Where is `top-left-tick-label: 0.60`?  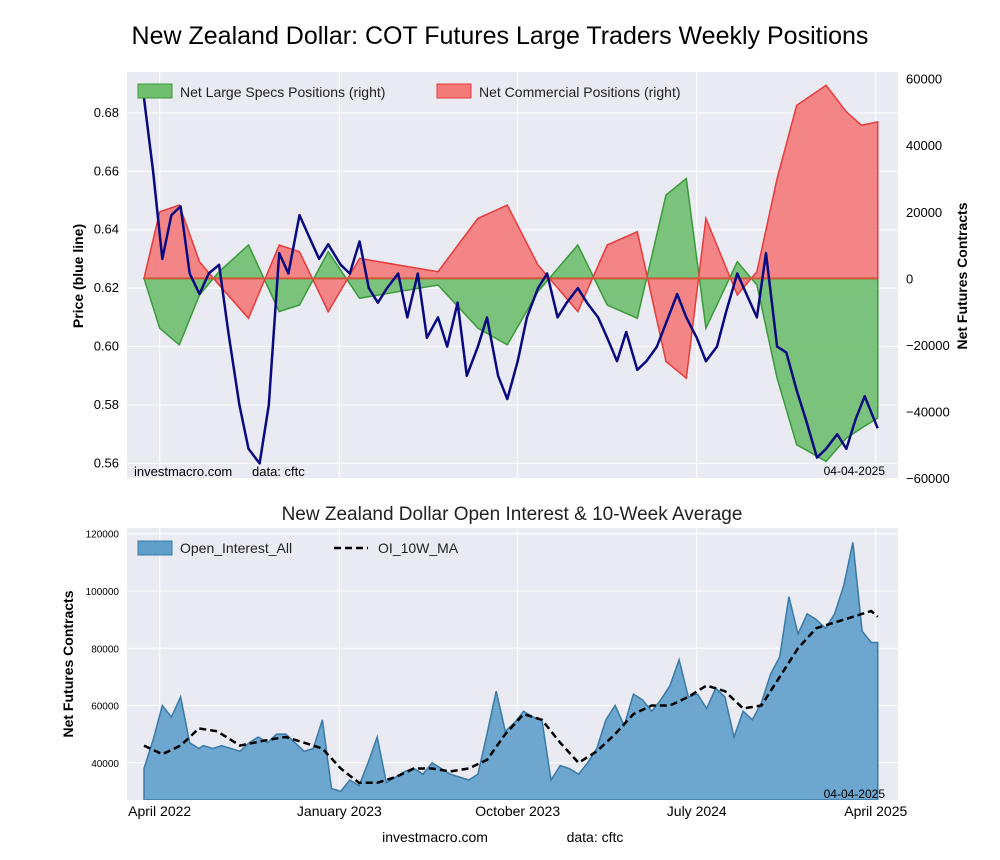
top-left-tick-label: 0.60 is located at coordinates (106, 346).